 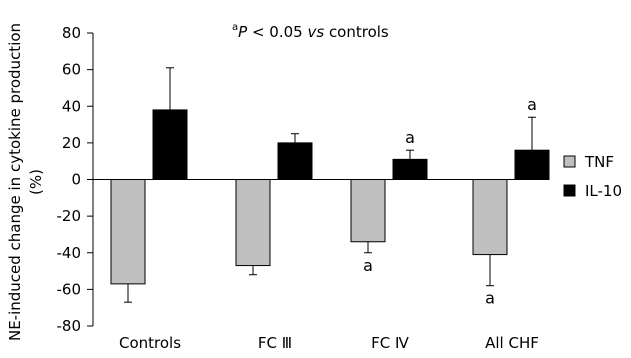 What do you see at coordinates (603, 191) in the screenshot?
I see `legend-label: IL-10` at bounding box center [603, 191].